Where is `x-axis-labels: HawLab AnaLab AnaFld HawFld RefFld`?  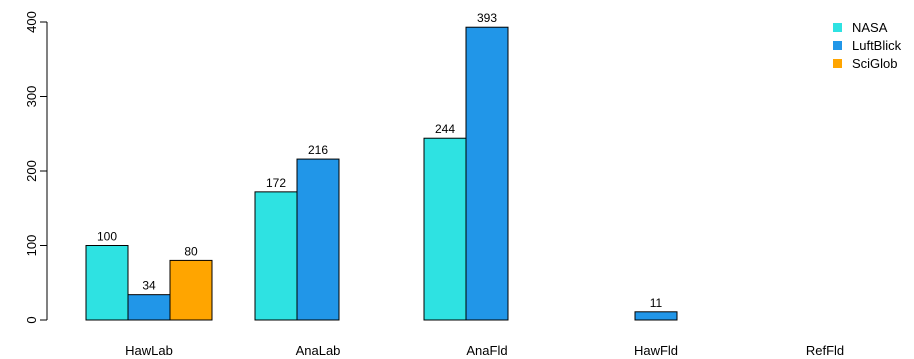 x-axis-labels: HawLab AnaLab AnaFld HawFld RefFld is located at coordinates (484, 350).